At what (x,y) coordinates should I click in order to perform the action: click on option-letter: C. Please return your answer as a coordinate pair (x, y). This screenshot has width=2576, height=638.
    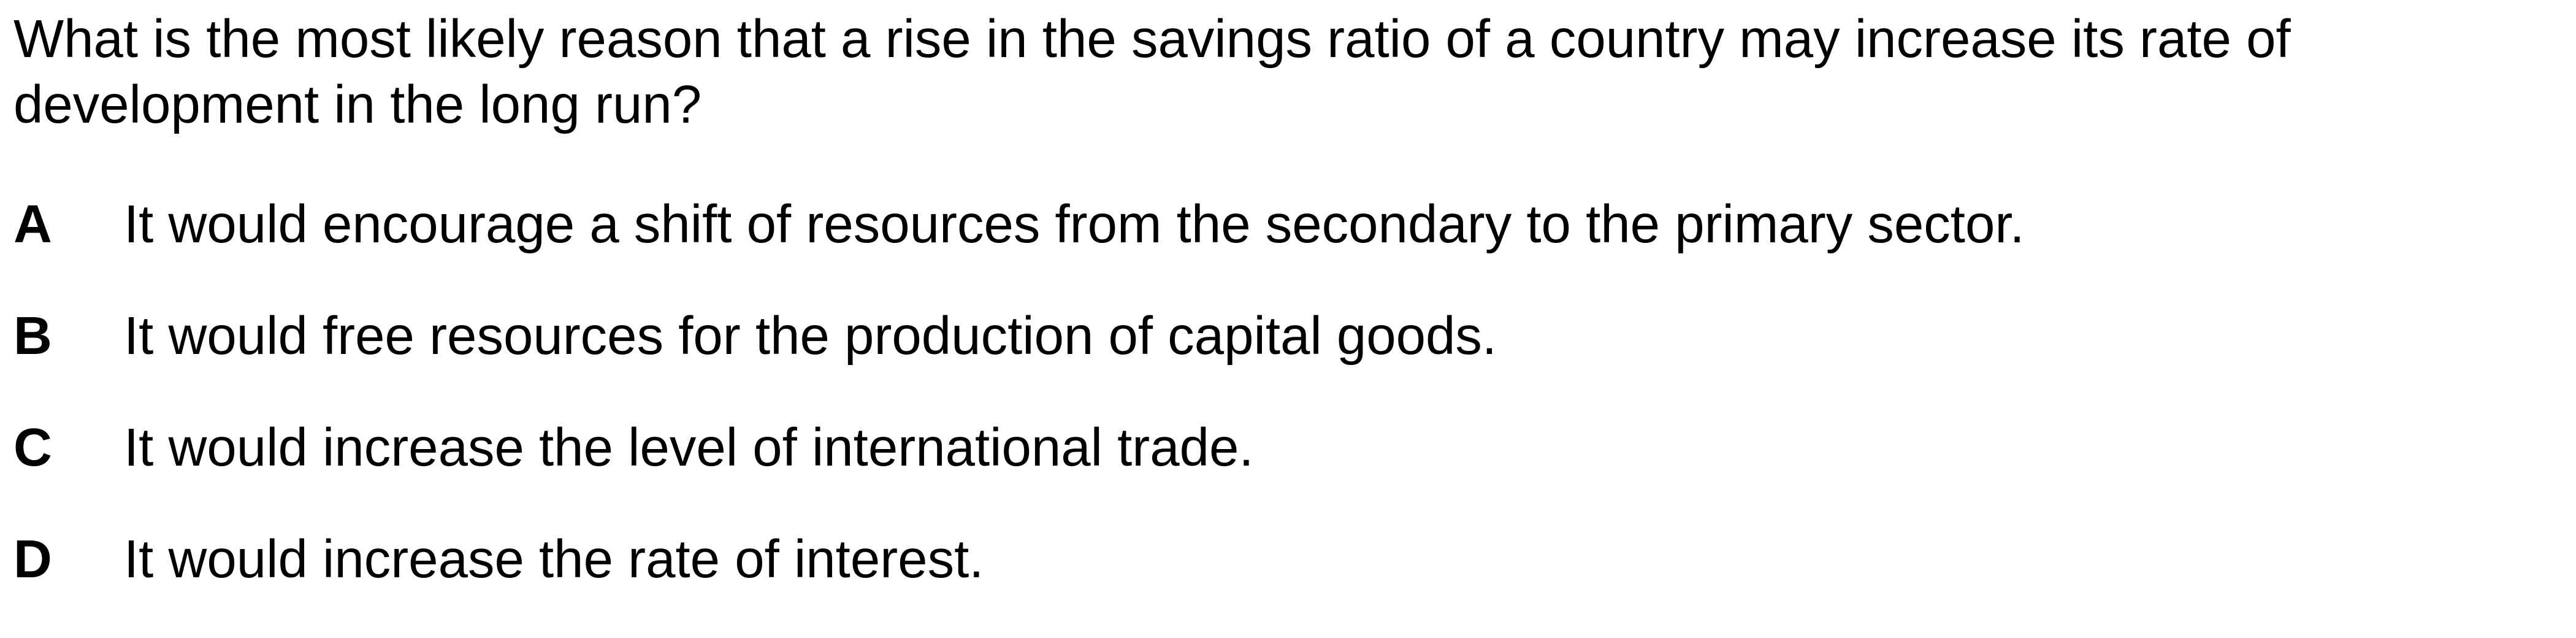
    Looking at the image, I should click on (32, 448).